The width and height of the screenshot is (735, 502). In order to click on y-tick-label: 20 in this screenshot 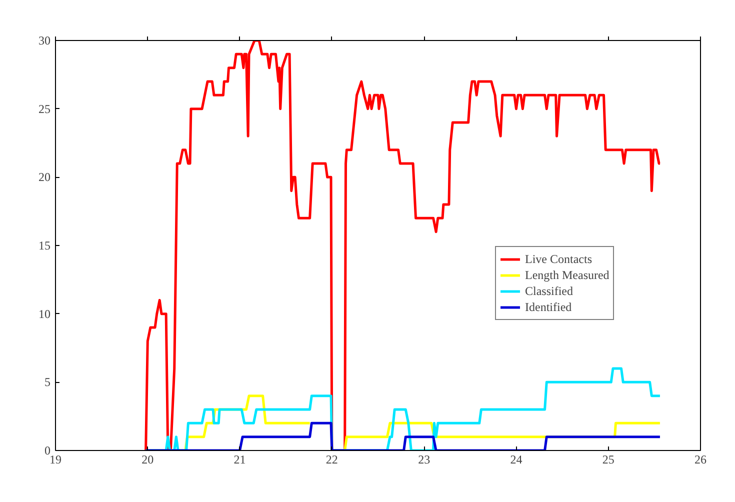, I will do `click(44, 177)`.